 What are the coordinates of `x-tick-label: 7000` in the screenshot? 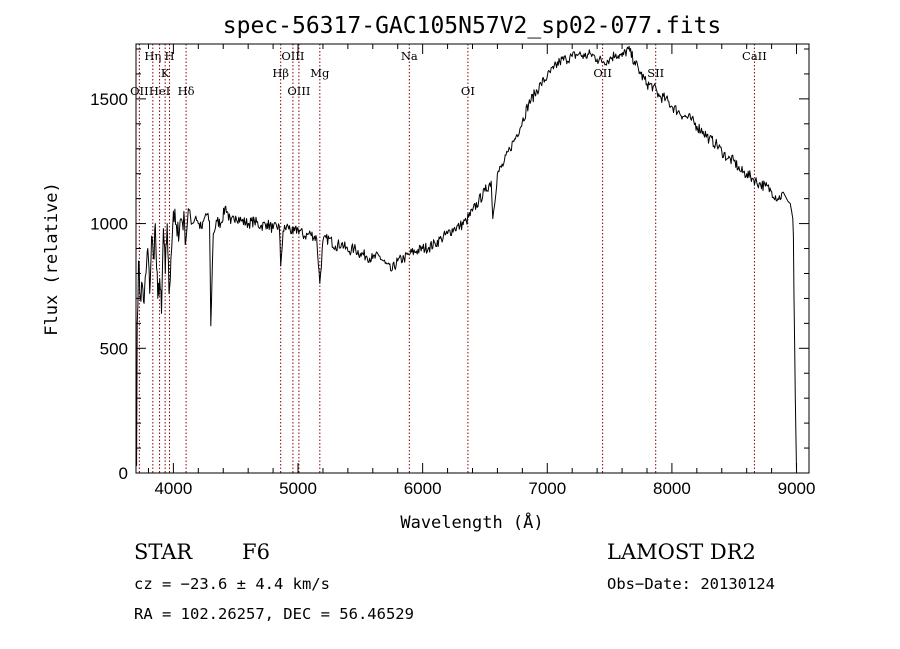 It's located at (547, 488).